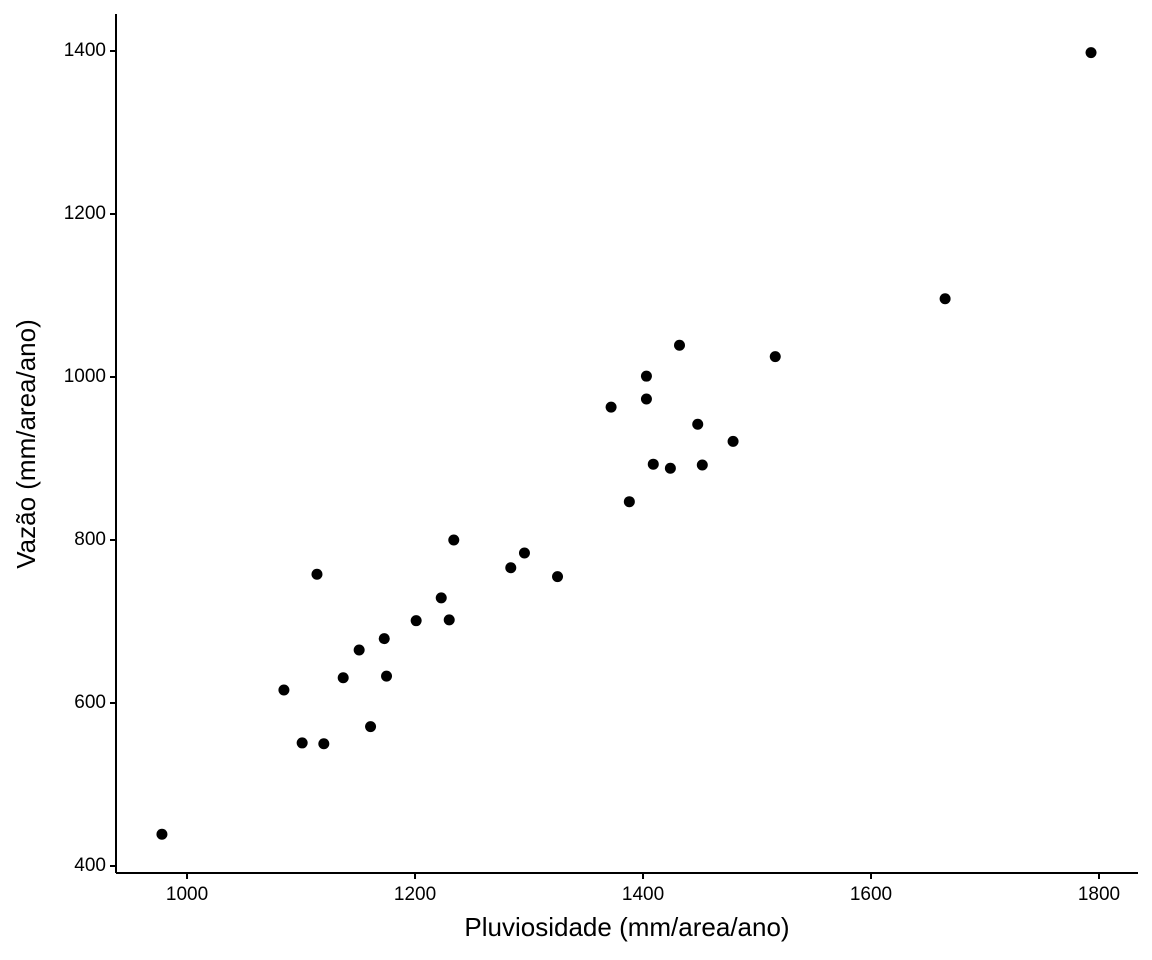  Describe the element at coordinates (643, 894) in the screenshot. I see `x-tick-label: 1400` at that location.